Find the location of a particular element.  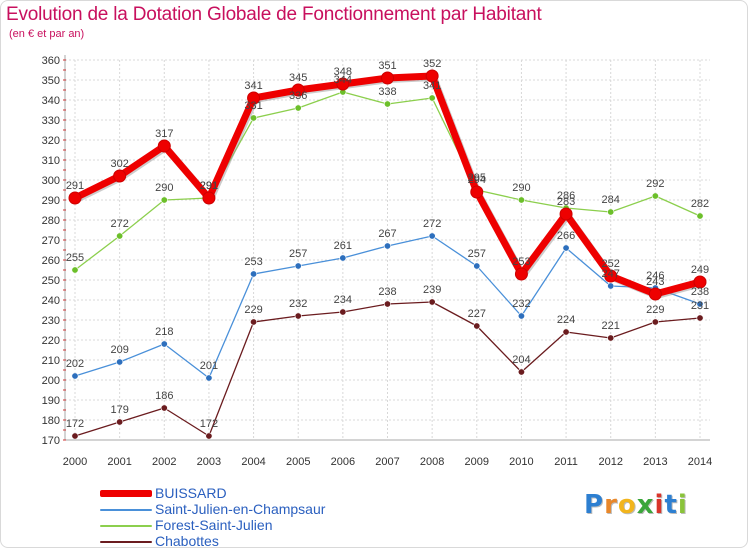

data-label: 290 is located at coordinates (164, 188).